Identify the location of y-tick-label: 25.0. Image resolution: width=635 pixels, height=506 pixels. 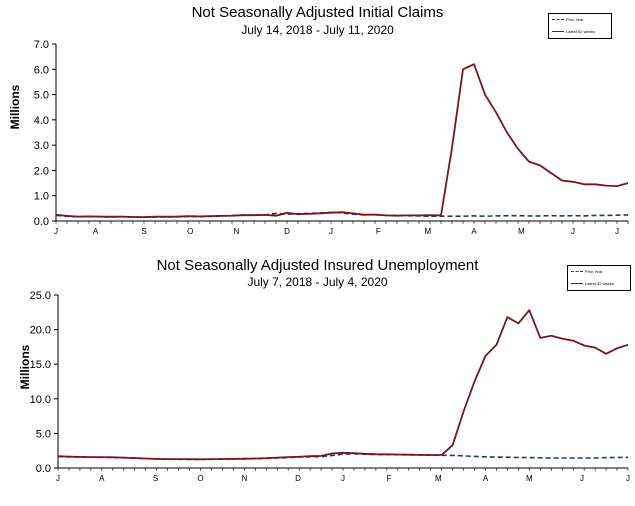
(40, 296).